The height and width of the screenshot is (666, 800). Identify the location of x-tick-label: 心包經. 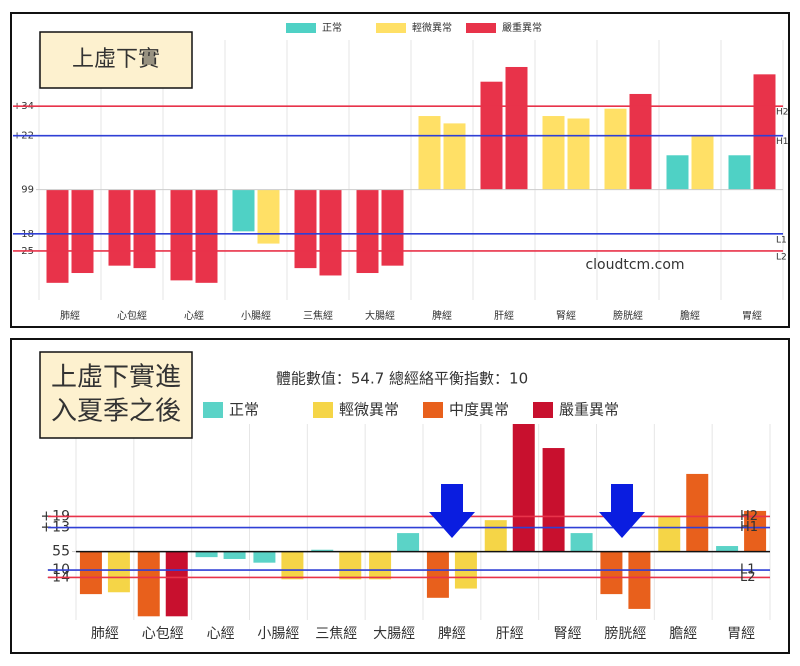
(163, 634).